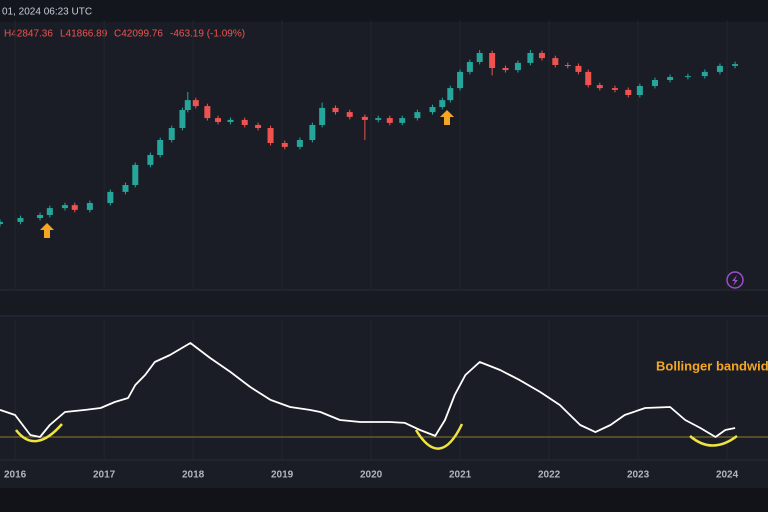 The image size is (768, 512). What do you see at coordinates (712, 365) in the screenshot?
I see `annotation: Bollinger bandwidth` at bounding box center [712, 365].